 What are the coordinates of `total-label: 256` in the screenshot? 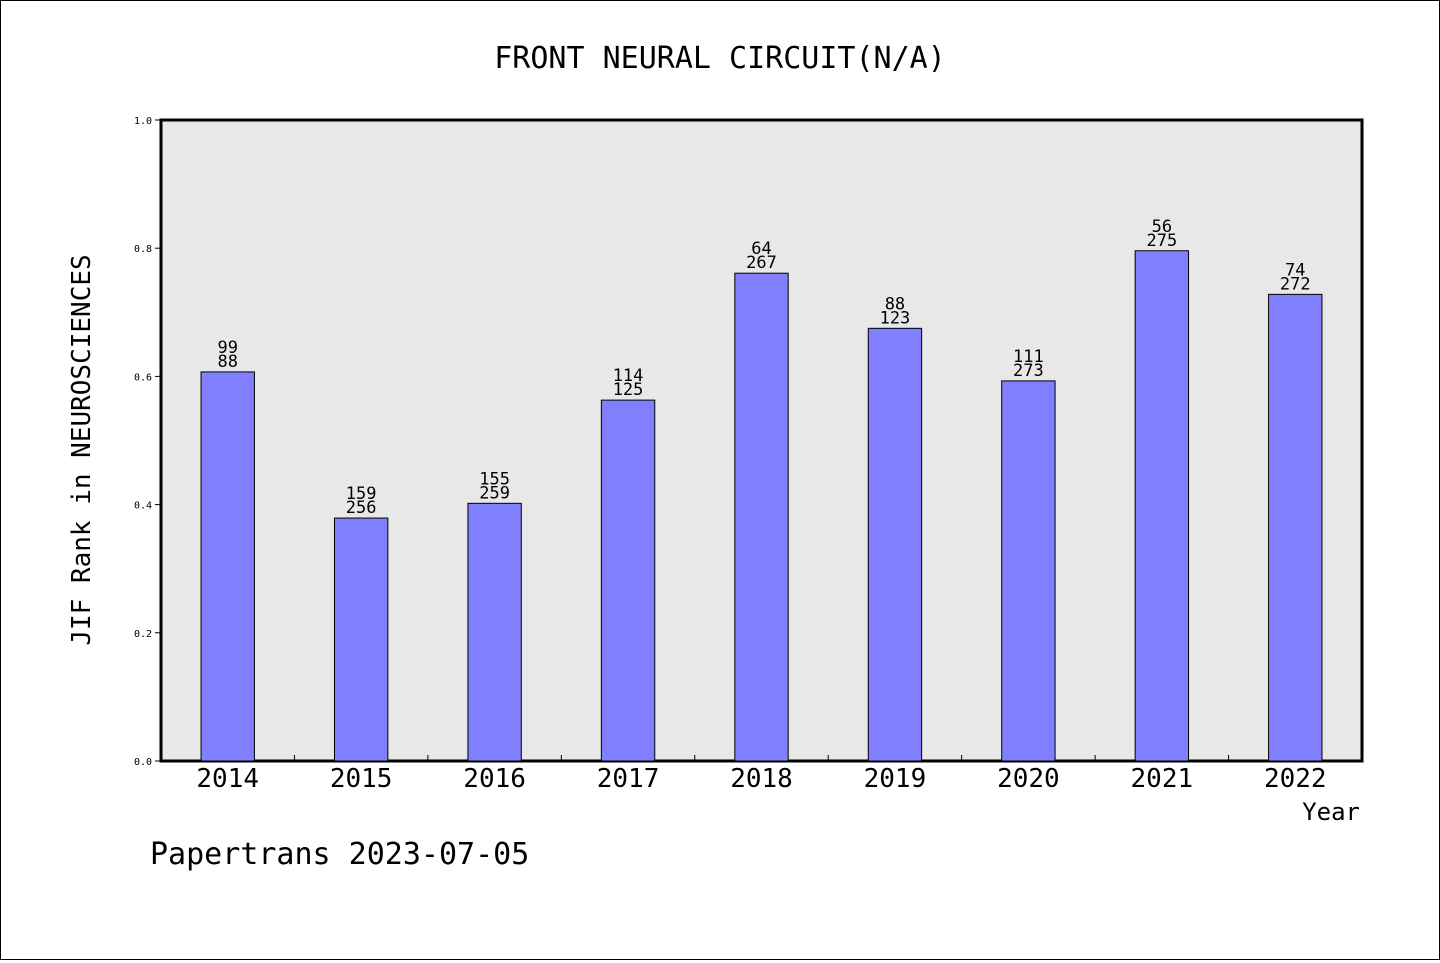 It's located at (361, 508).